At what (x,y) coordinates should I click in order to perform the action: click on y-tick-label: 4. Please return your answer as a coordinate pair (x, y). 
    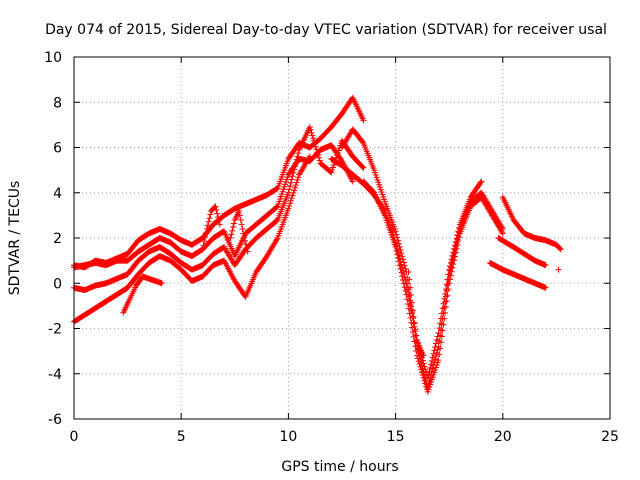
    Looking at the image, I should click on (57, 194).